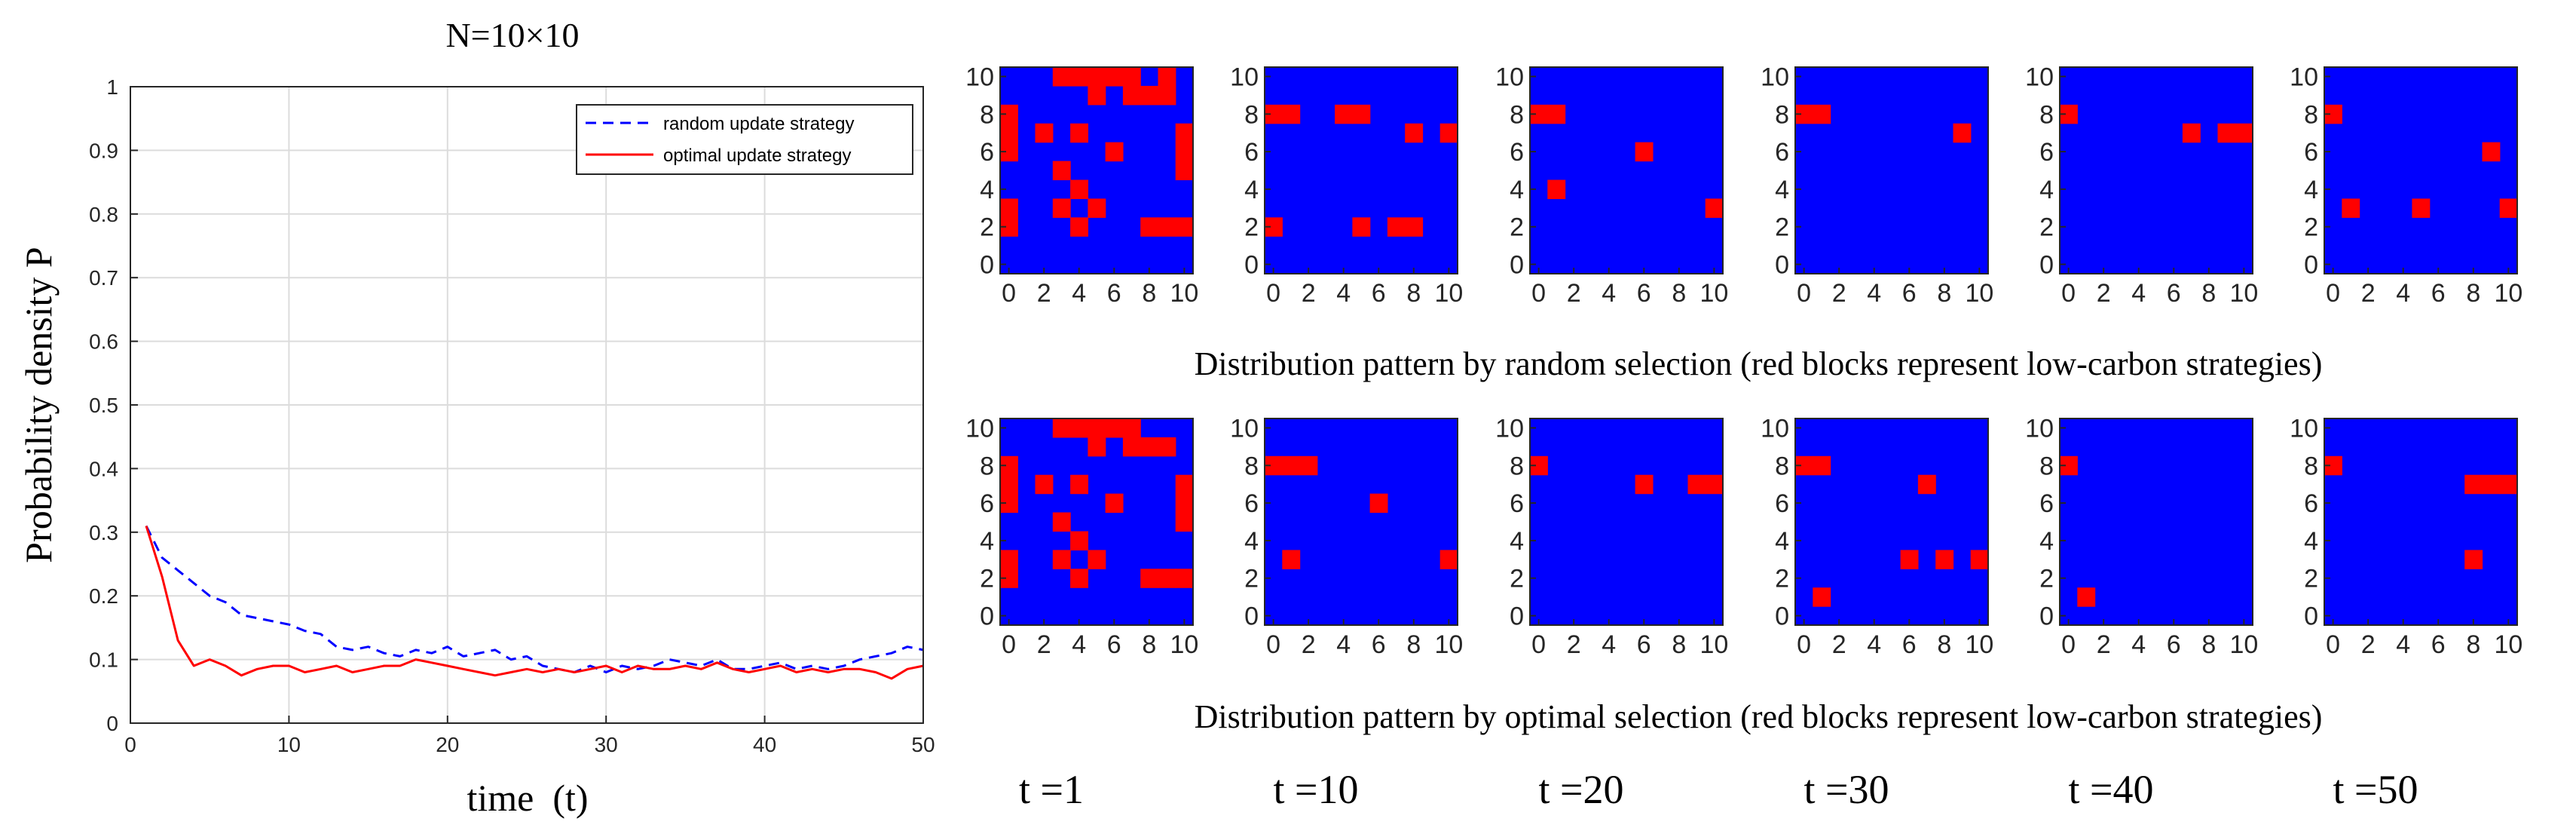  Describe the element at coordinates (1184, 644) in the screenshot. I see `panel-x-tick-label: 10` at that location.